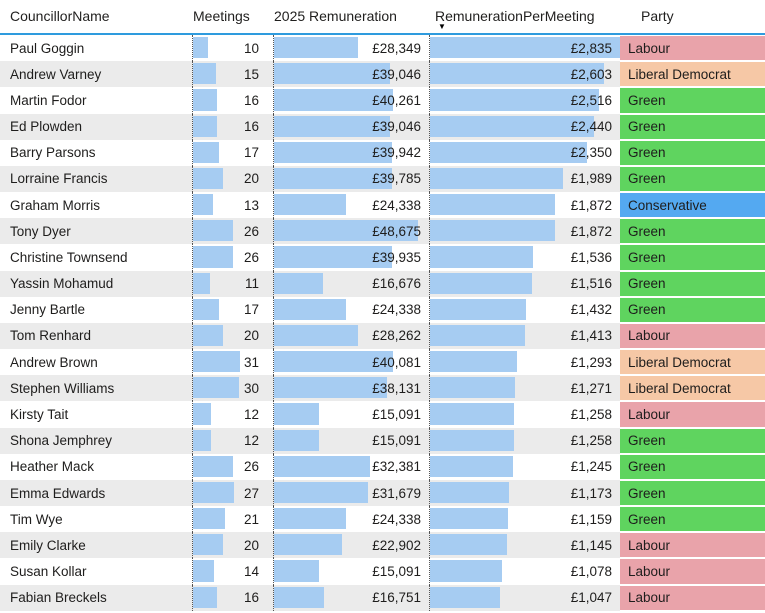 The height and width of the screenshot is (613, 765). What do you see at coordinates (48, 572) in the screenshot?
I see `councillor-name-cell: Susan Kollar` at bounding box center [48, 572].